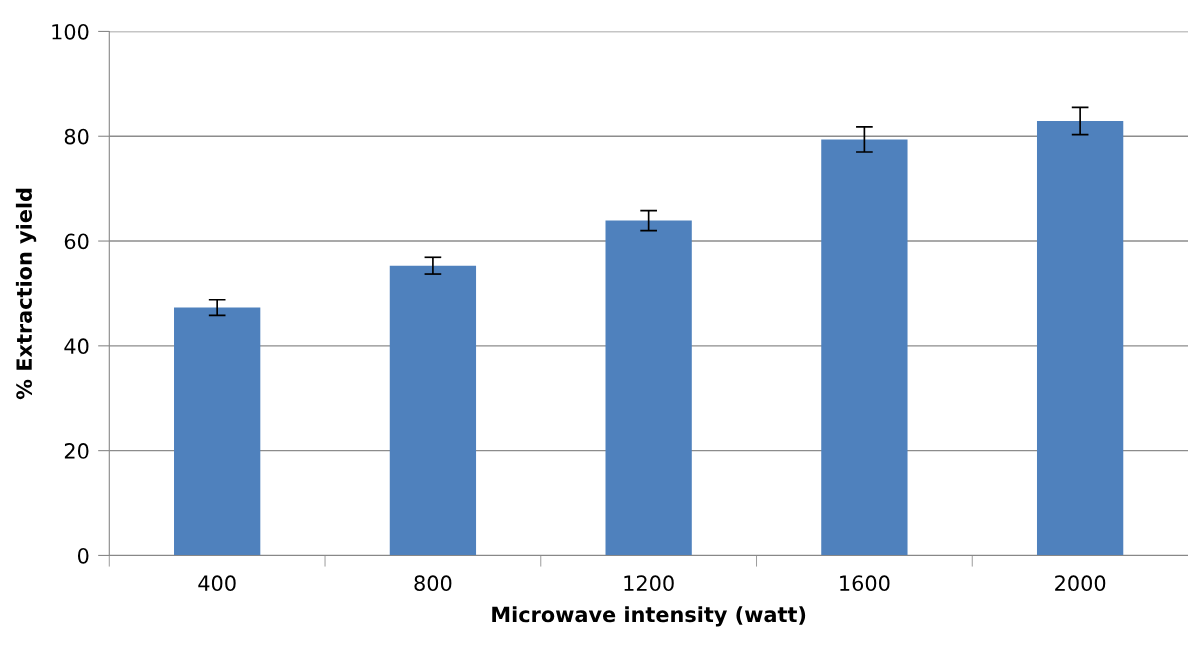 The width and height of the screenshot is (1188, 655). I want to click on y-tick-label: 80, so click(76, 136).